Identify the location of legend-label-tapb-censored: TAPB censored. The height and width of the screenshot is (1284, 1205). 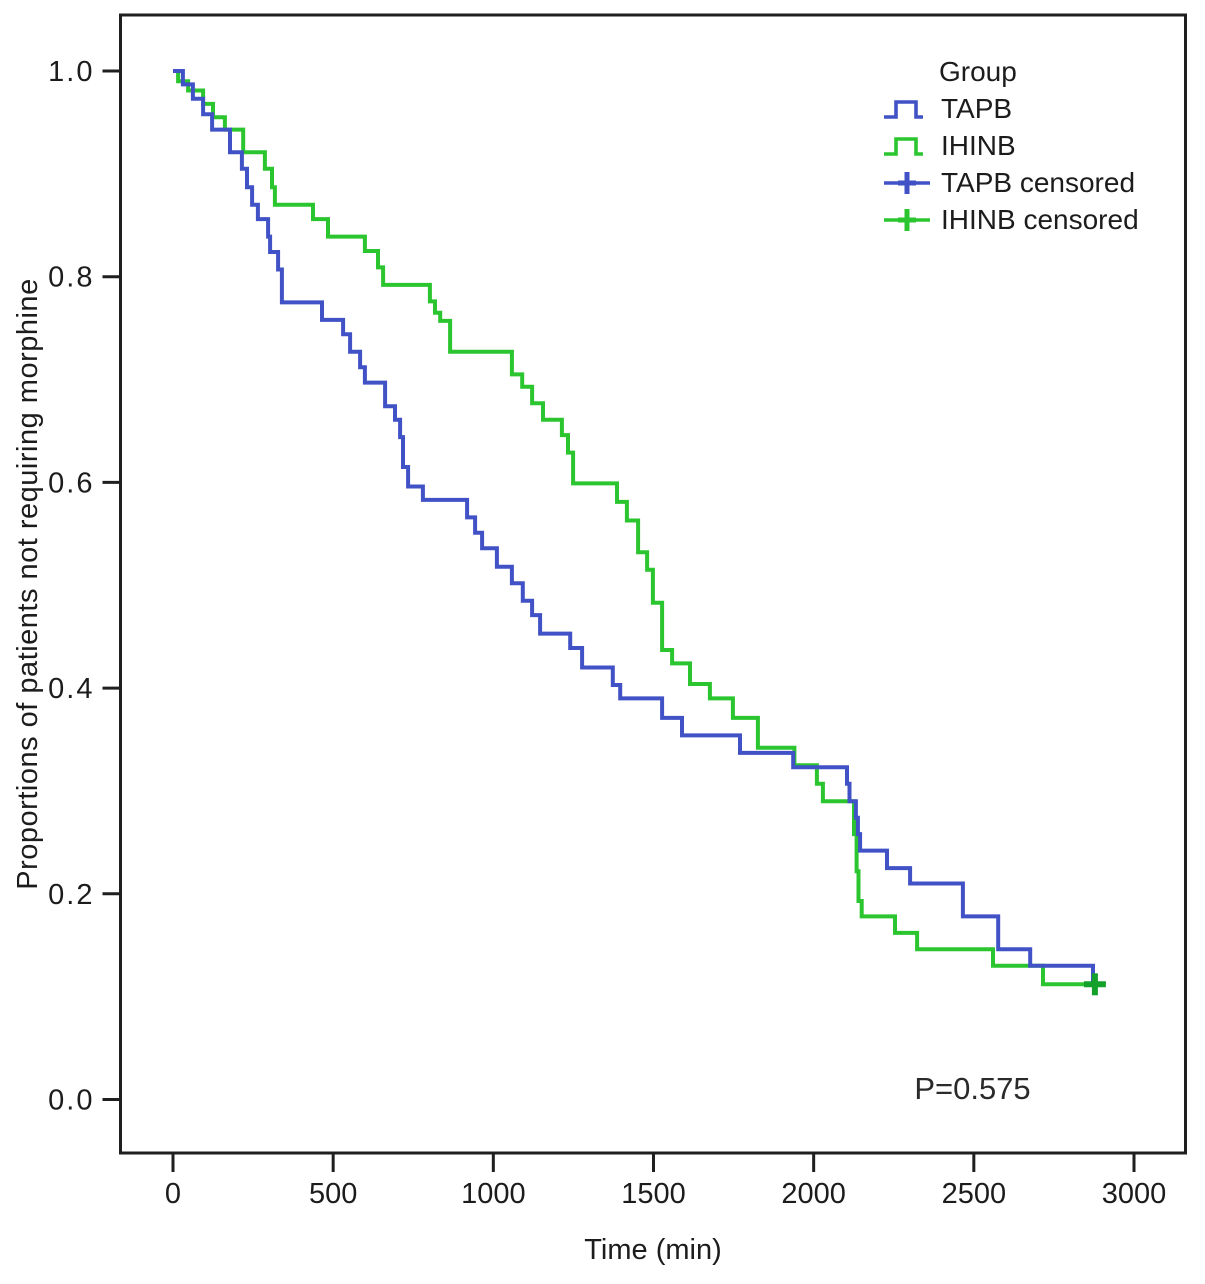
(1038, 182).